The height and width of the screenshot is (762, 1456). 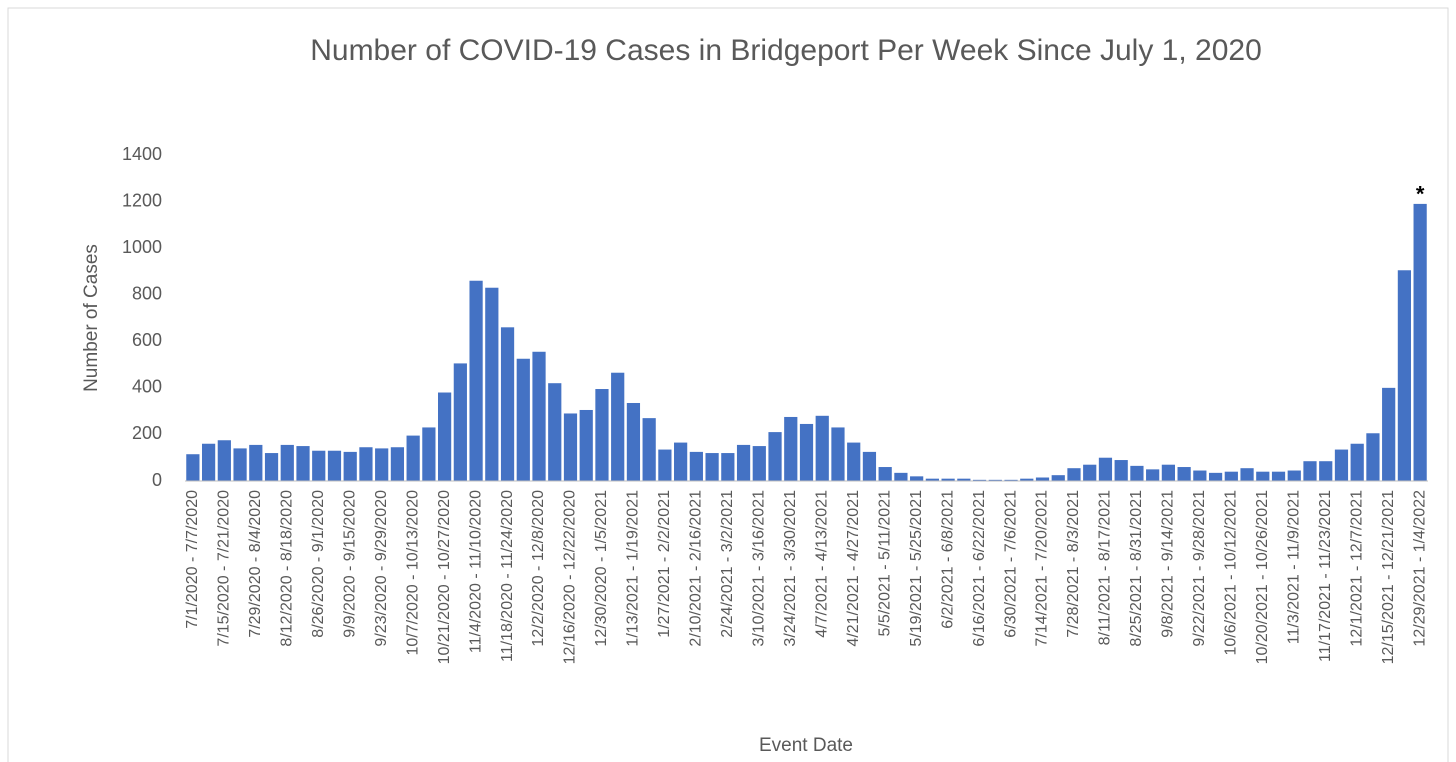 I want to click on x-tick-label: 7/14/2021 - 7/20/2021, so click(x=1042, y=568).